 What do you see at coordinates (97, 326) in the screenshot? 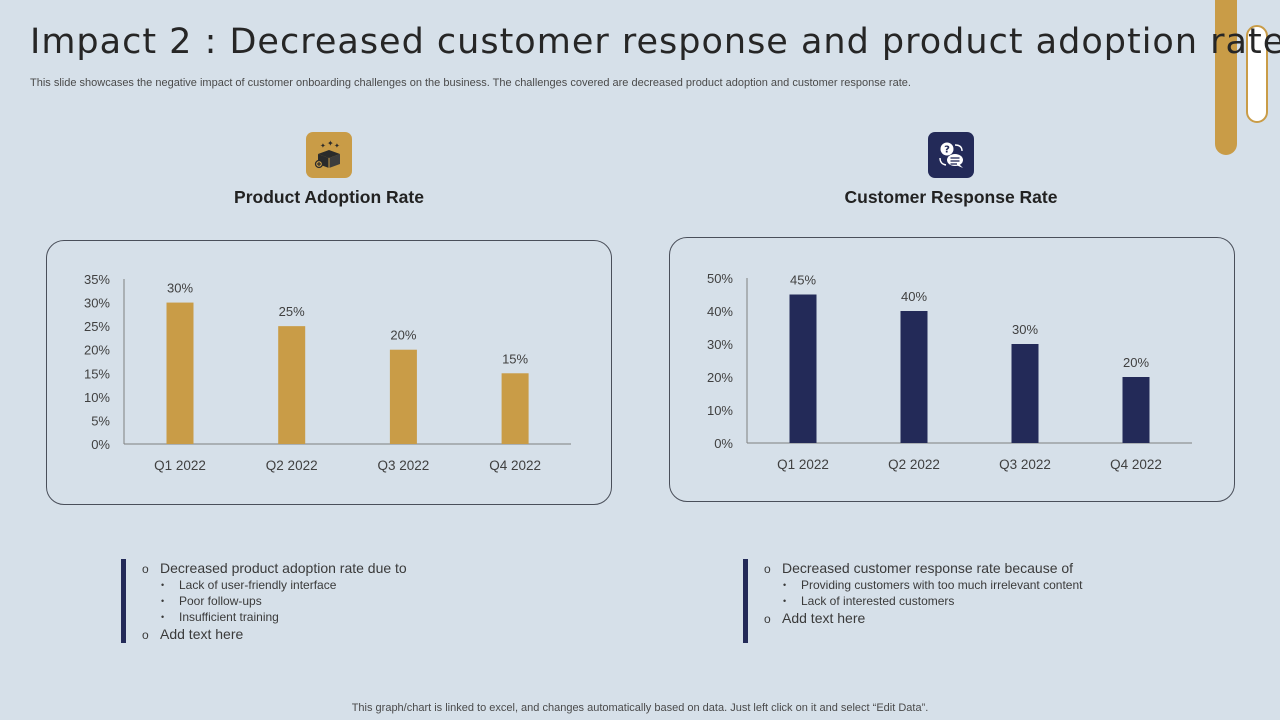
I see `y-tick-label: 25%` at bounding box center [97, 326].